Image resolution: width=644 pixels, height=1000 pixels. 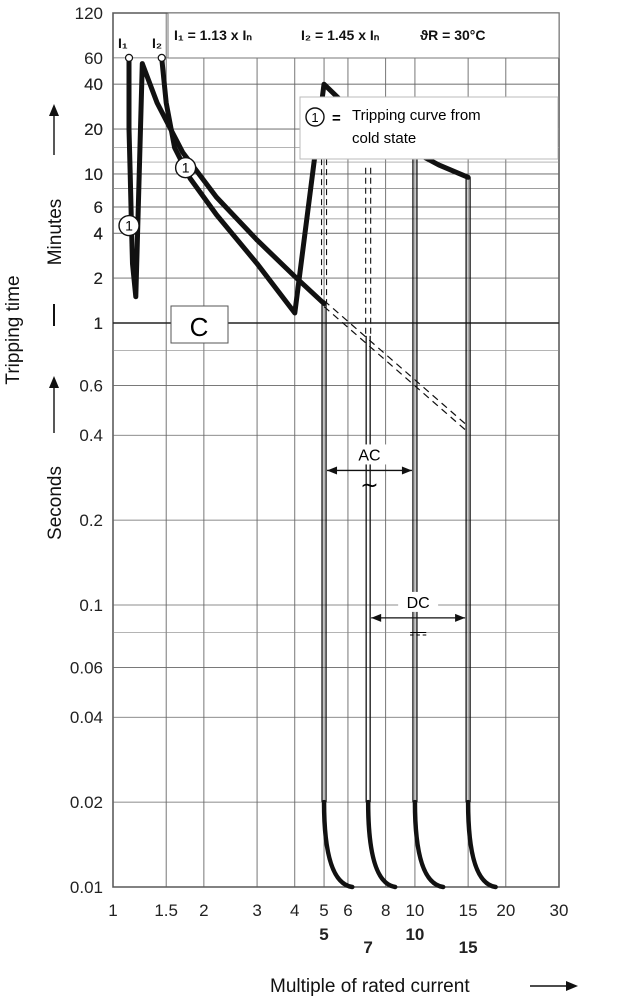 What do you see at coordinates (91, 435) in the screenshot?
I see `y-tick-label-seconds: 0.4` at bounding box center [91, 435].